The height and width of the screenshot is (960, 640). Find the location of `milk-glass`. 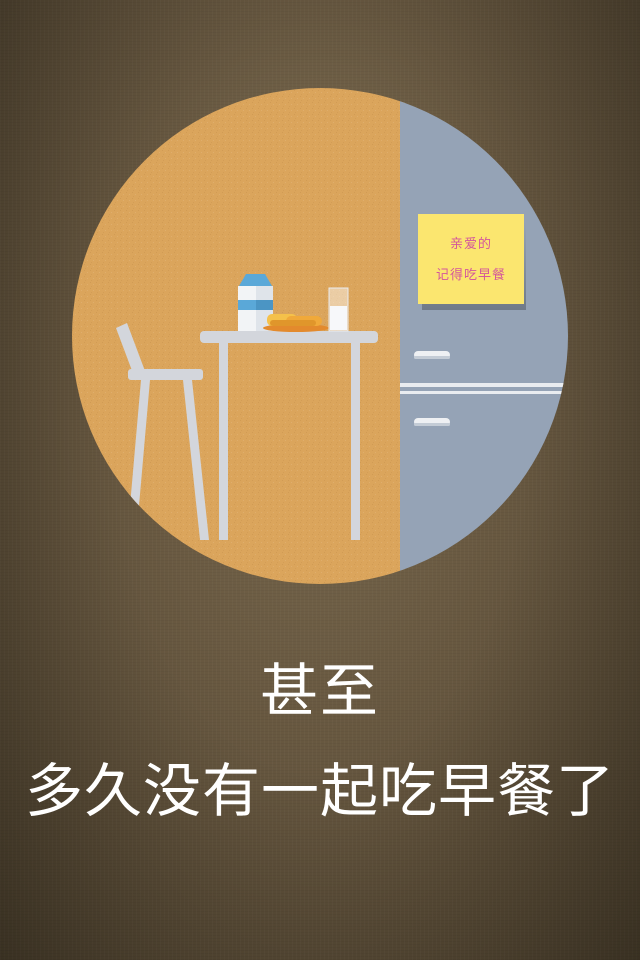

milk-glass is located at coordinates (338, 309).